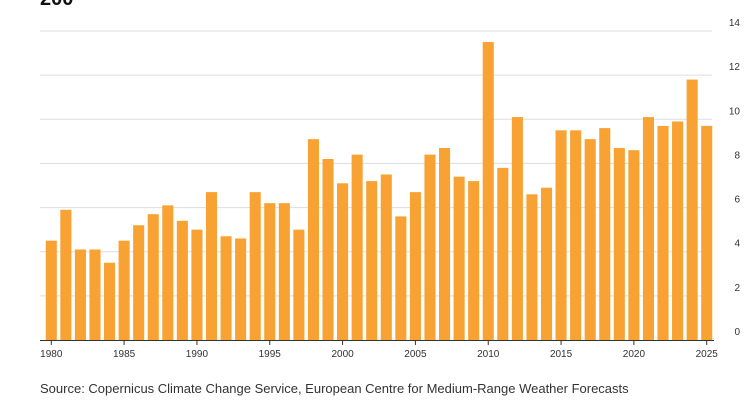 The width and height of the screenshot is (750, 412). Describe the element at coordinates (299, 284) in the screenshot. I see `bar-1997` at that location.